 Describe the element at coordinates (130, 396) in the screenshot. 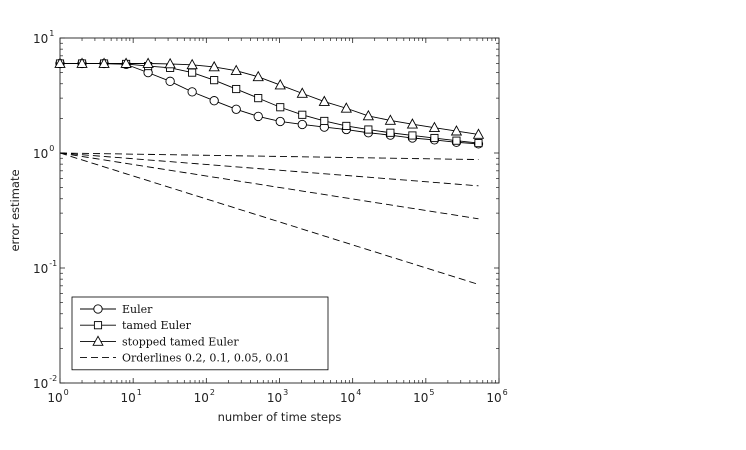

I see `x-tick-label: 10¹` at that location.